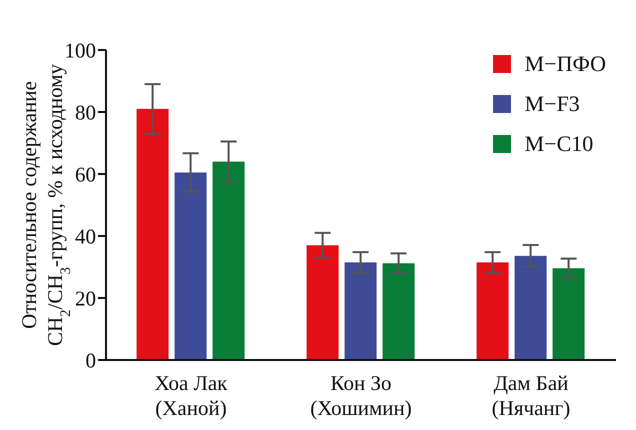  Describe the element at coordinates (559, 144) in the screenshot. I see `legend-label: М−C10` at that location.